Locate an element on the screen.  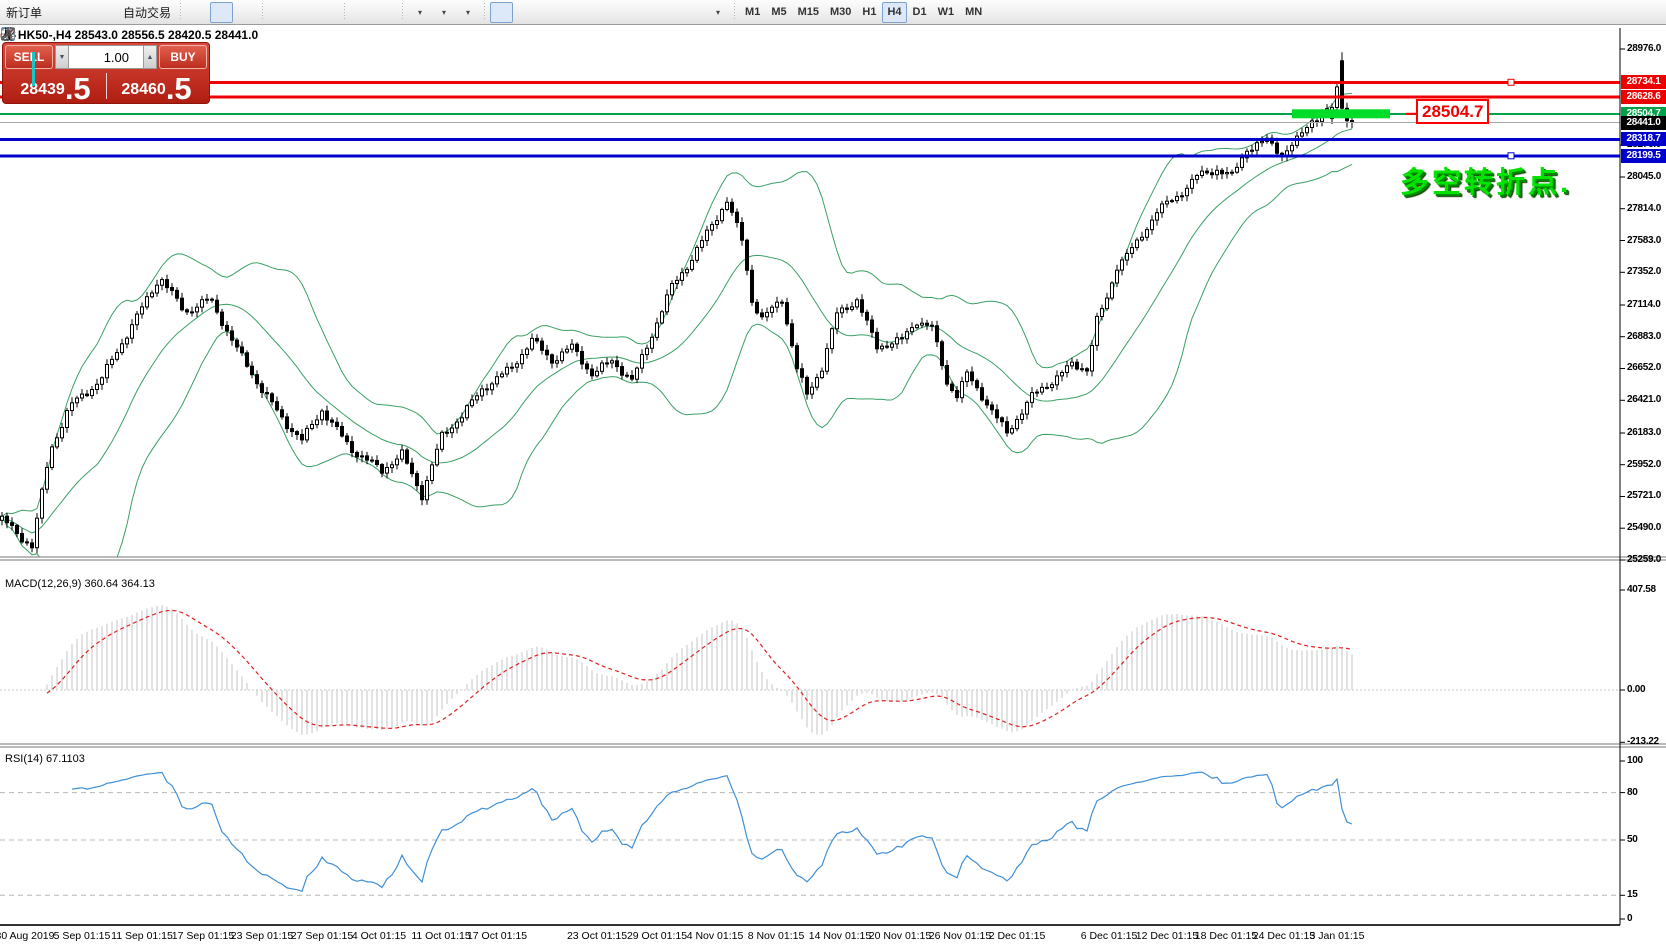
price-tick-label: 25952.0 is located at coordinates (1644, 464).